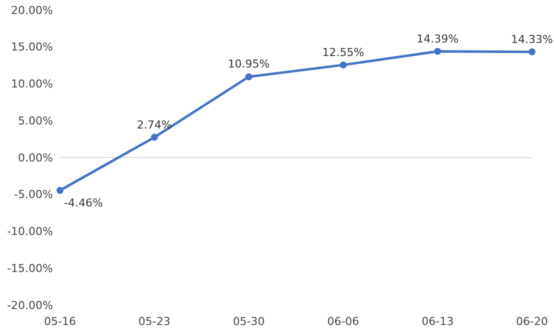  What do you see at coordinates (154, 125) in the screenshot?
I see `data-label: 2.74%` at bounding box center [154, 125].